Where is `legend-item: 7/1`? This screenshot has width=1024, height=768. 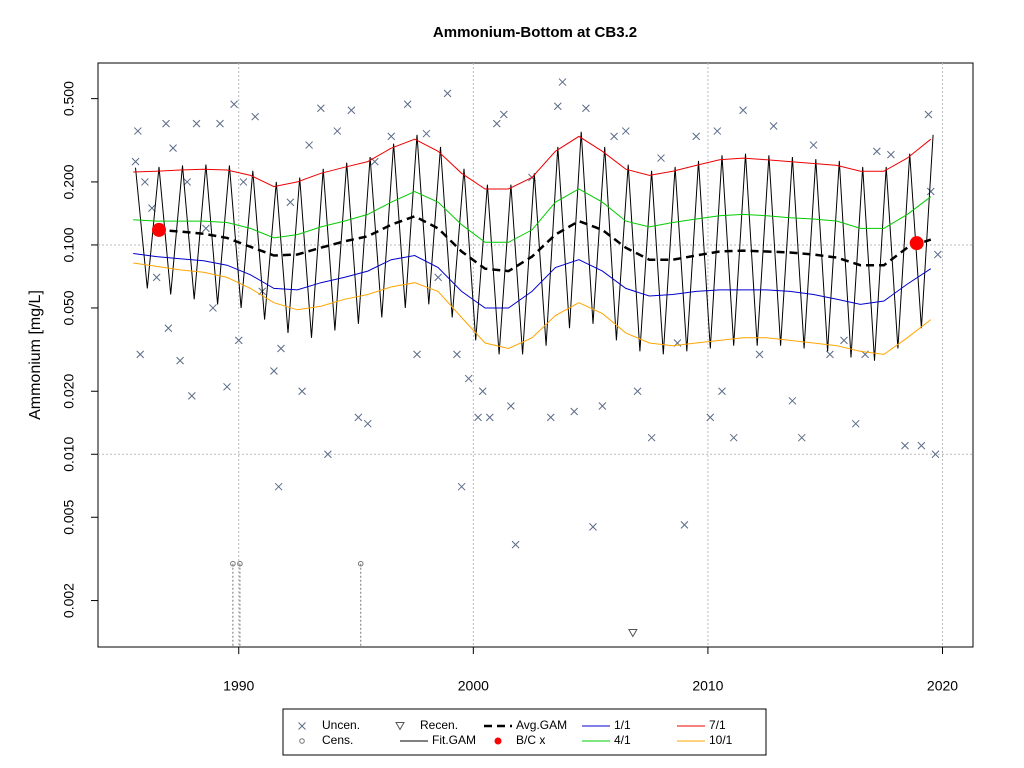
legend-item: 7/1 is located at coordinates (701, 725).